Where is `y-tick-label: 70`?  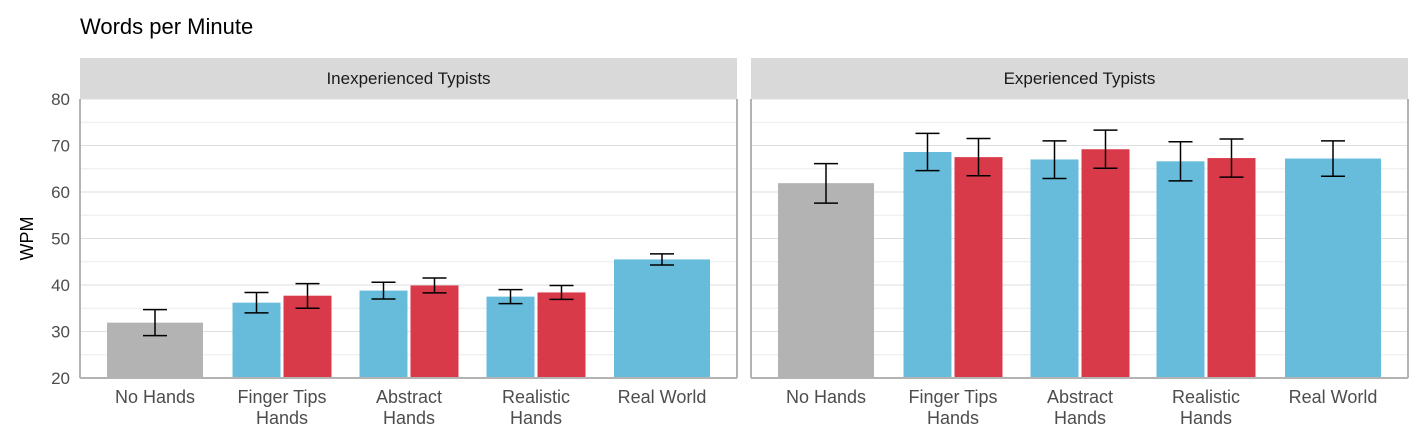 y-tick-label: 70 is located at coordinates (60, 146).